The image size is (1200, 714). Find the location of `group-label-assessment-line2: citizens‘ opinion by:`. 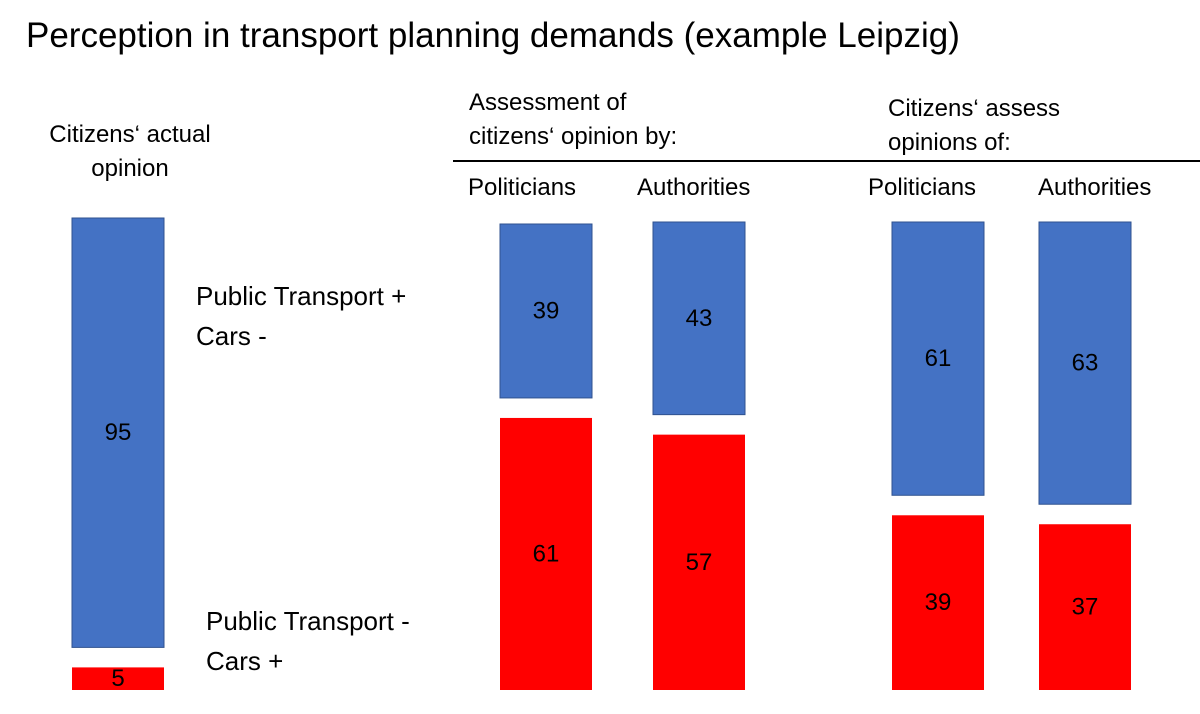

group-label-assessment-line2: citizens‘ opinion by: is located at coordinates (573, 136).